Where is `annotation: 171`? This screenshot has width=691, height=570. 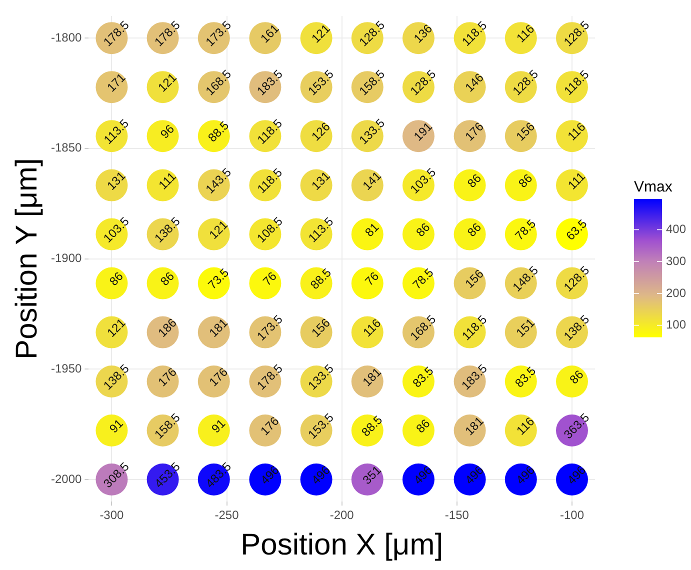
annotation: 171 is located at coordinates (116, 82).